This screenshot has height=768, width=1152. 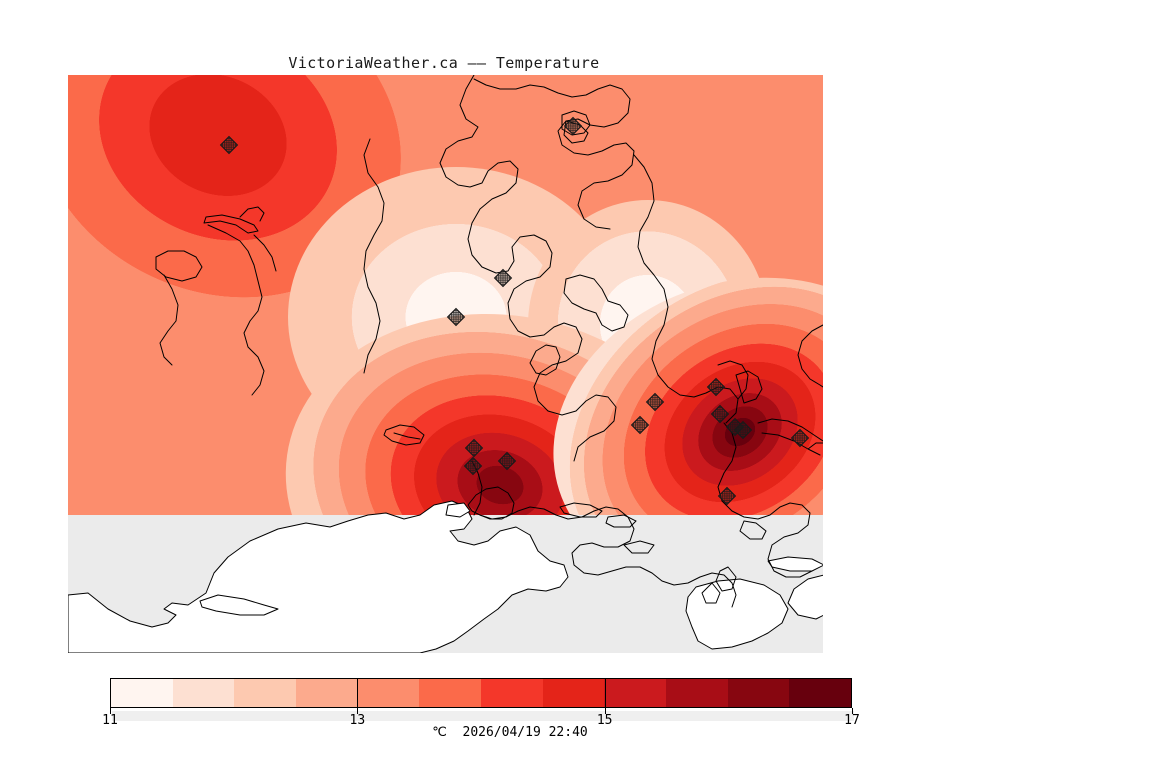 What do you see at coordinates (483, 716) in the screenshot?
I see `colorbar-shadow` at bounding box center [483, 716].